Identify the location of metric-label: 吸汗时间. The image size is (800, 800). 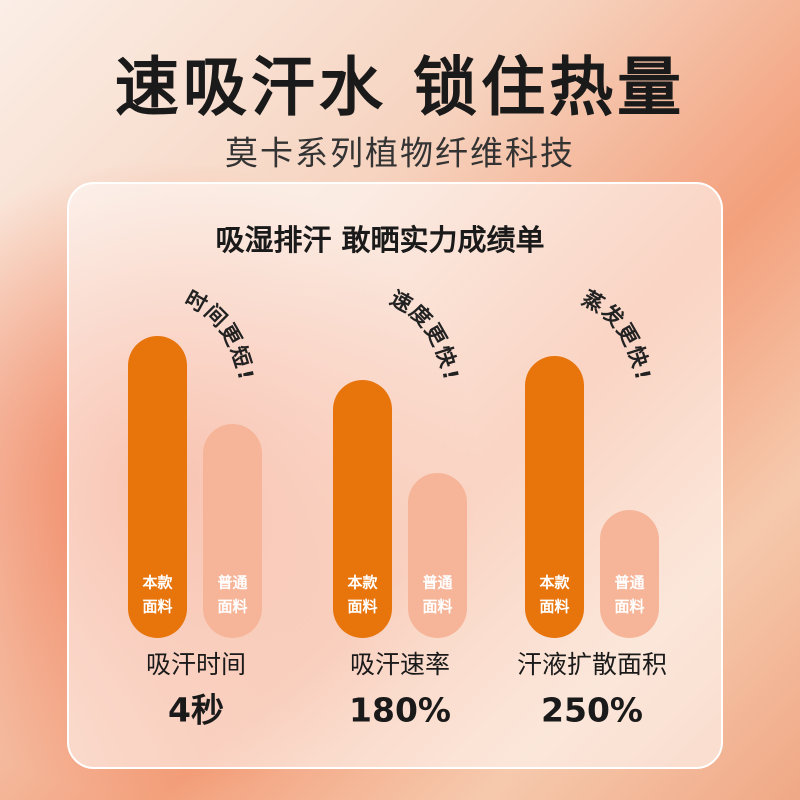
(196, 664).